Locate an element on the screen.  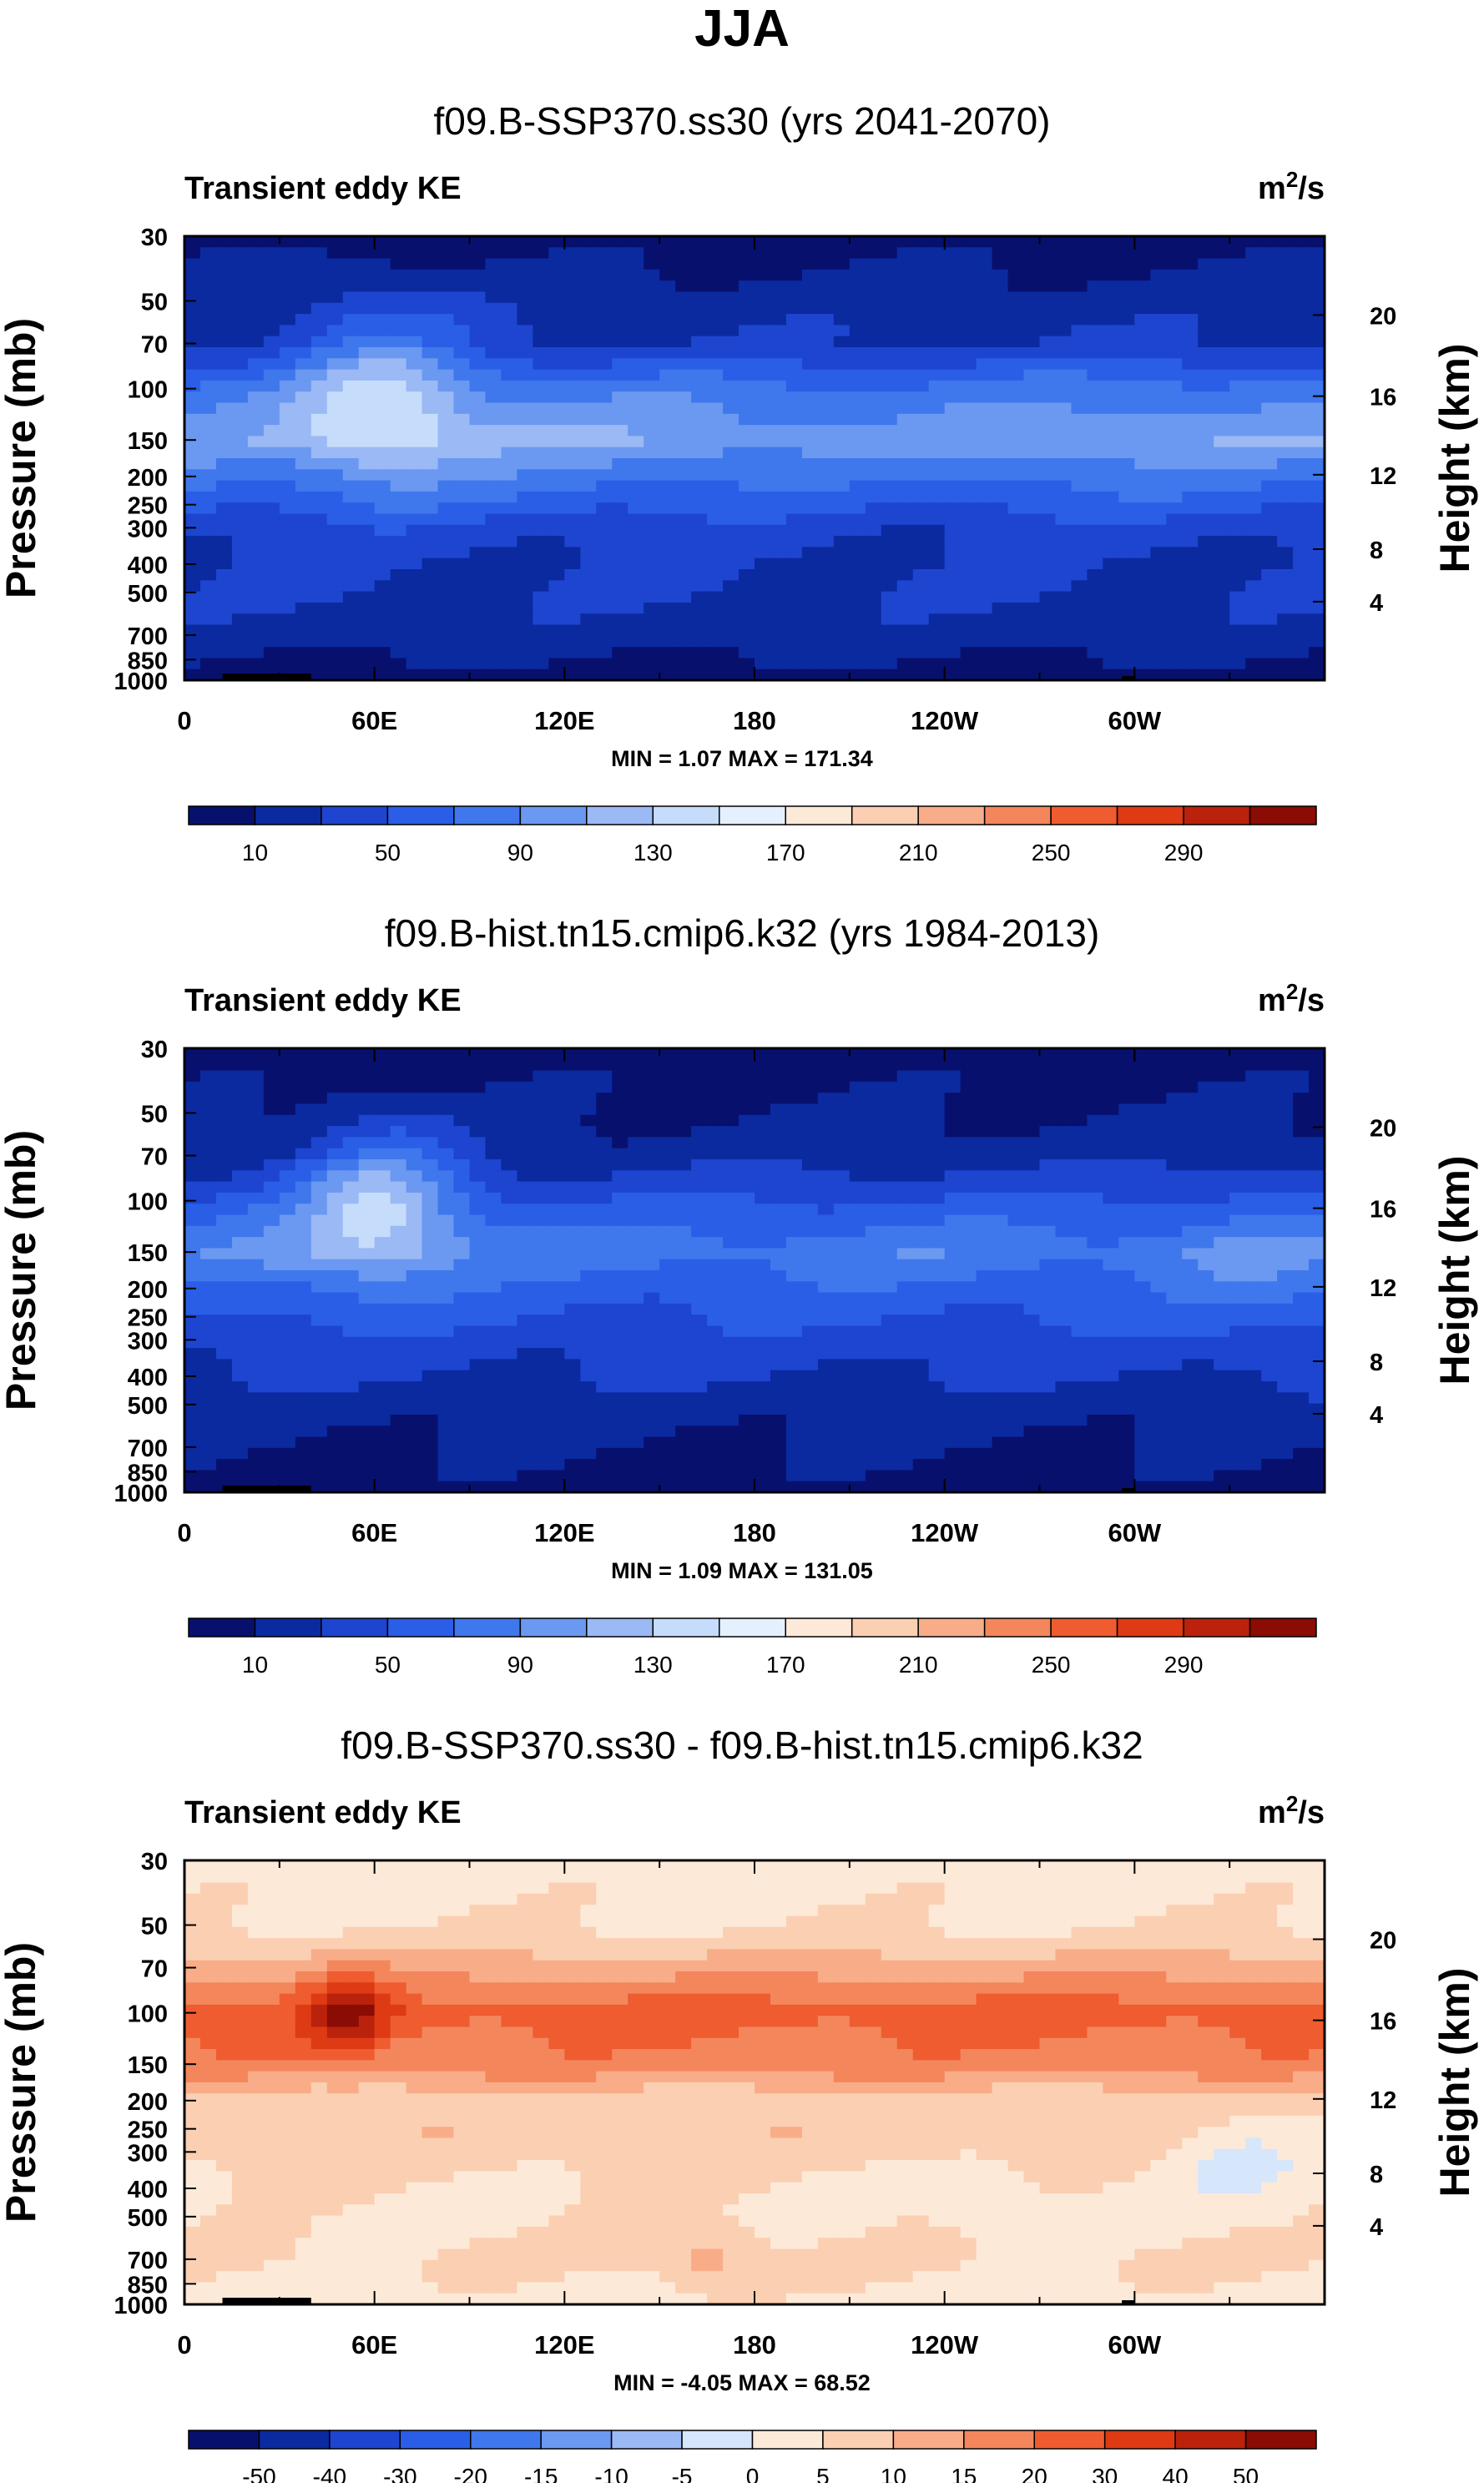
y-tick-label: 850 is located at coordinates (148, 661).